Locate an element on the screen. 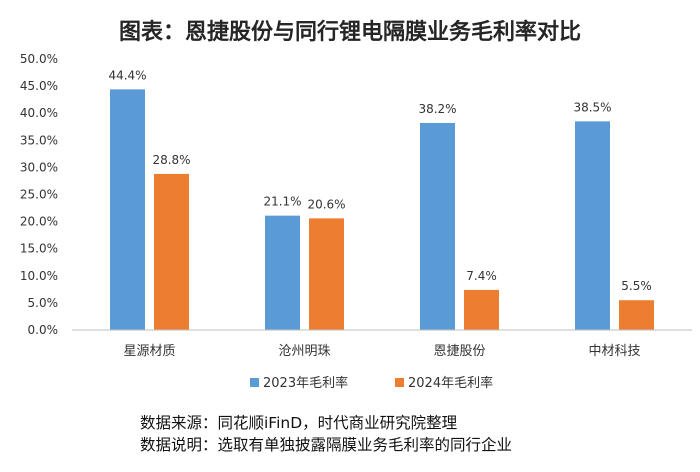  x-category-label: 中材科技 is located at coordinates (614, 351).